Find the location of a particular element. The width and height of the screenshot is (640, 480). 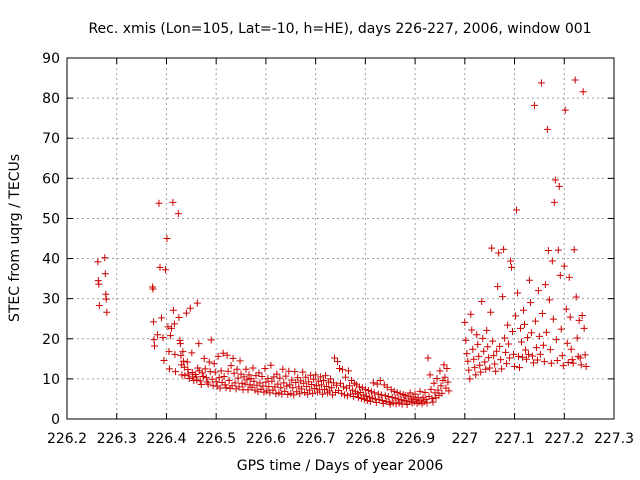

y-tick-label: 30 is located at coordinates (51, 300).